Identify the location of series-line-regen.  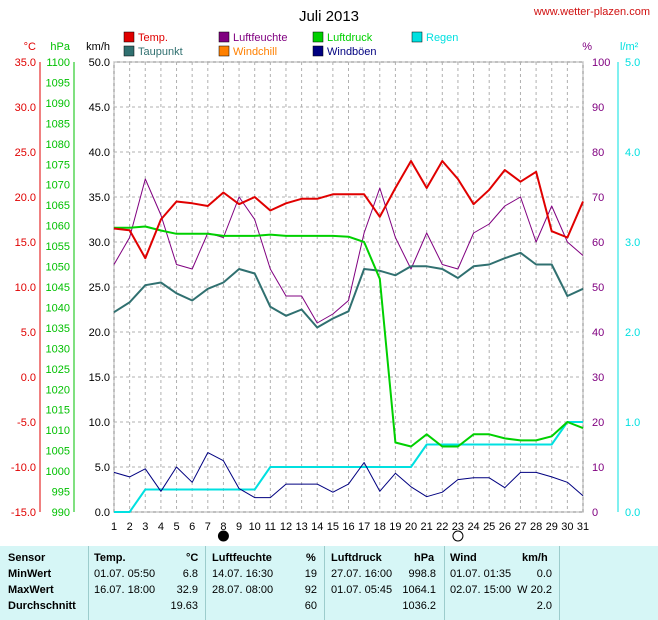
(348, 467).